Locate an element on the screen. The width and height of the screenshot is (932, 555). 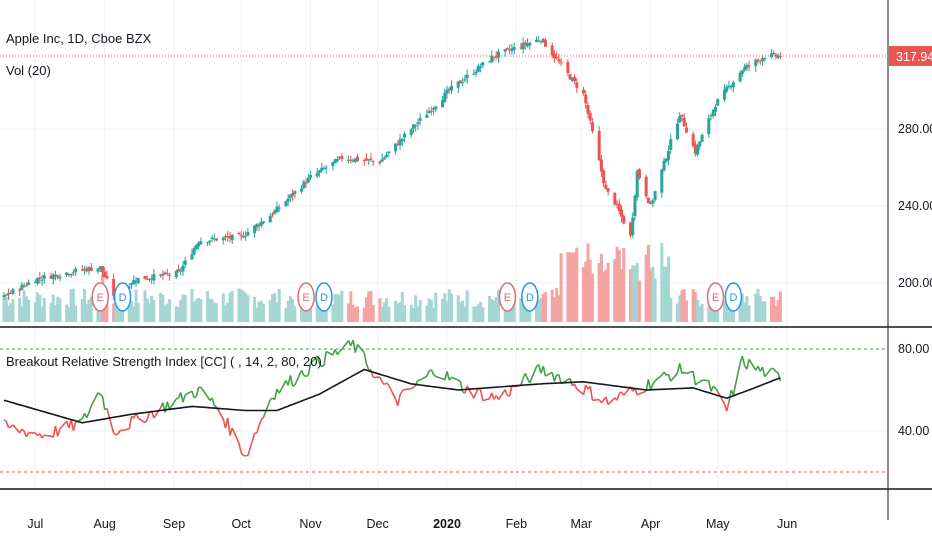
chart-title: Apple Inc, 1D, Cboe BZX is located at coordinates (78, 38).